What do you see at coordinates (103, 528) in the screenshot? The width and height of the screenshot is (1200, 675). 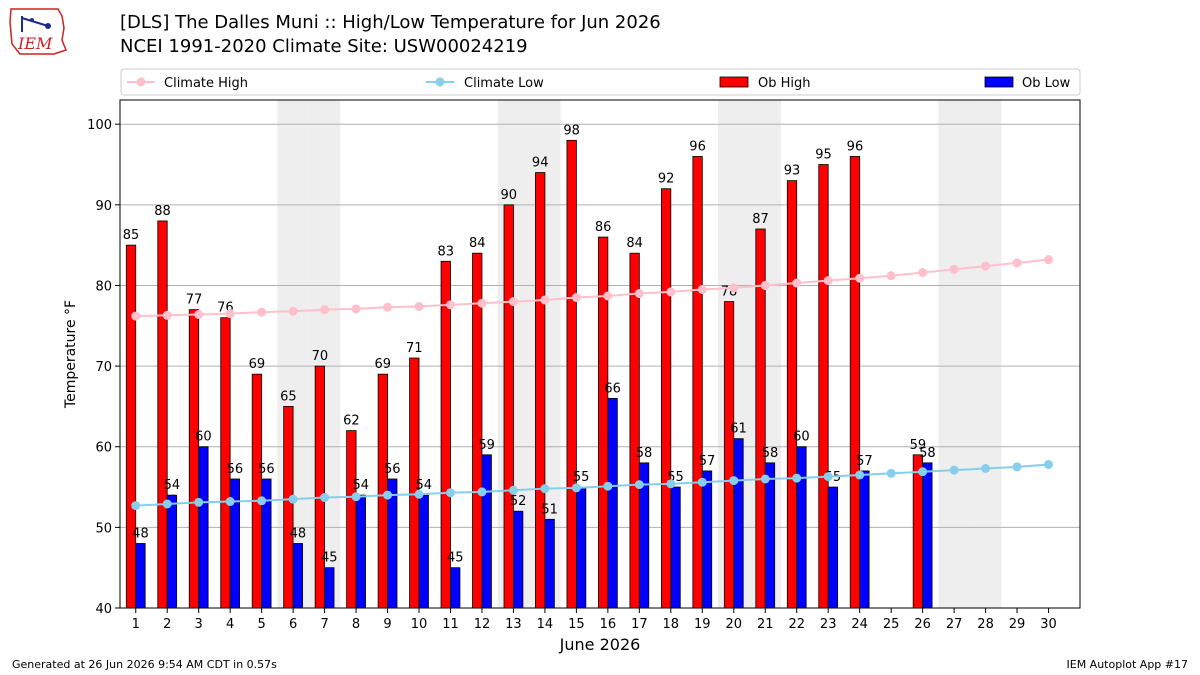 I see `y-tick-label: 50` at bounding box center [103, 528].